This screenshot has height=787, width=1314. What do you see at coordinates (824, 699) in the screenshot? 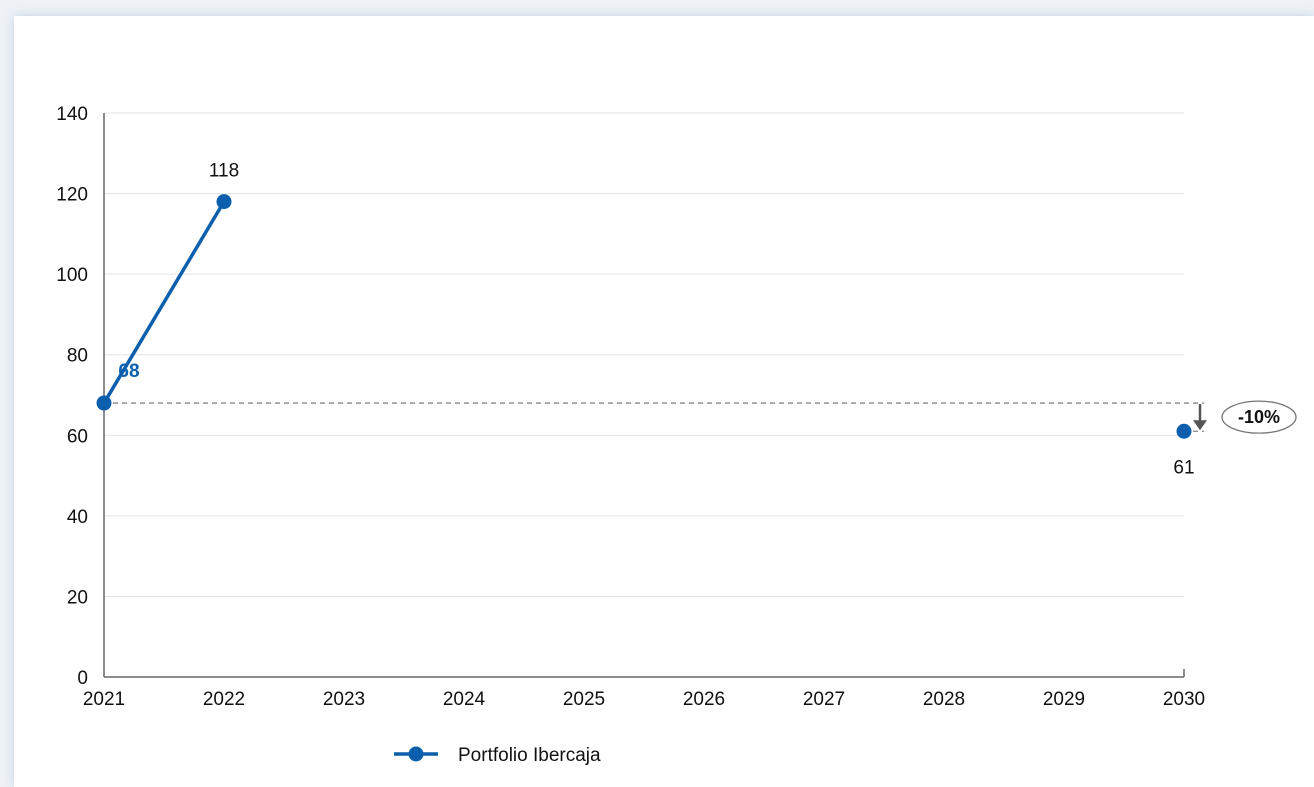
I see `x-tick-label: 2027` at bounding box center [824, 699].